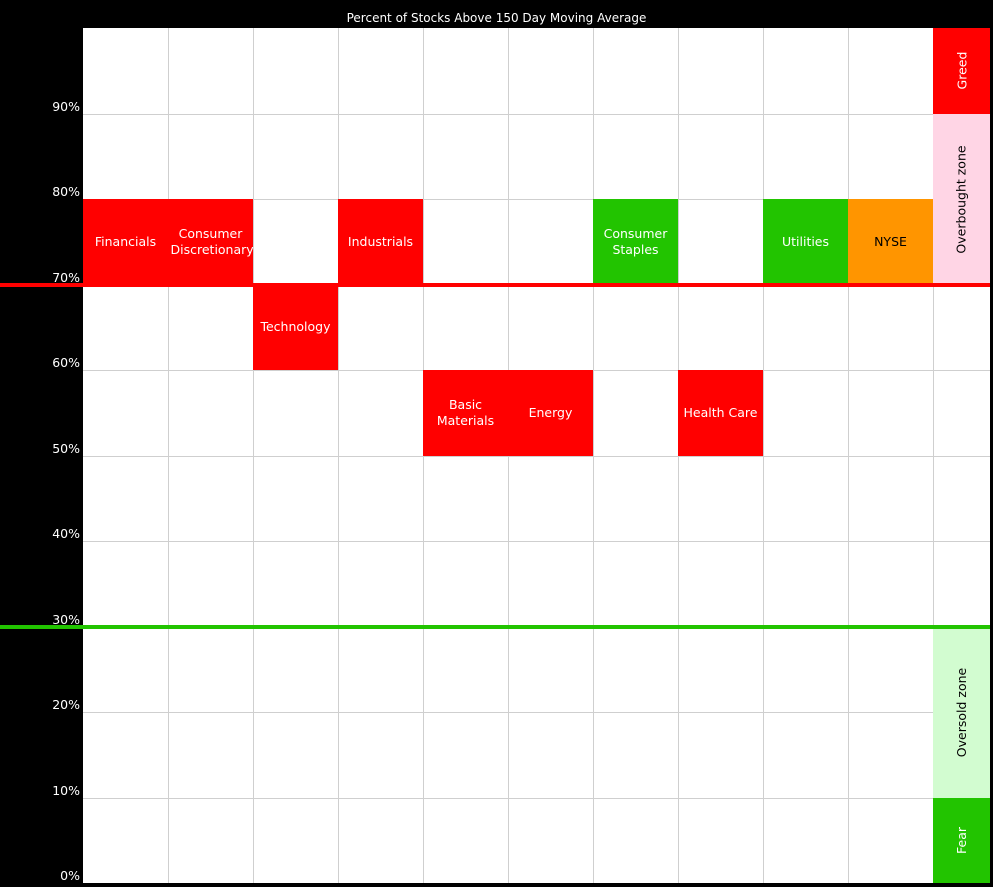 Image resolution: width=993 pixels, height=887 pixels. I want to click on tile-consumer-staples: Consumer Staples, so click(635, 242).